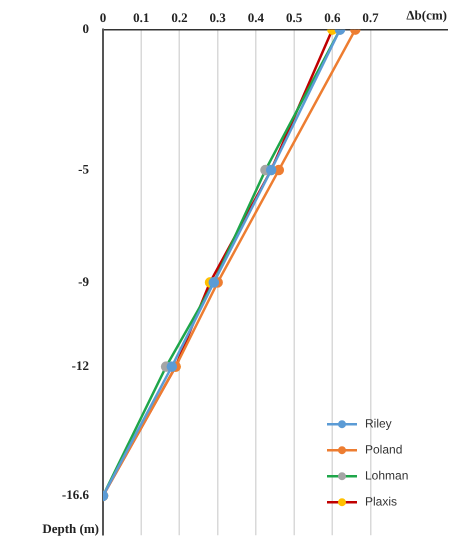  I want to click on y-axis-title: Depth (m), so click(70, 528).